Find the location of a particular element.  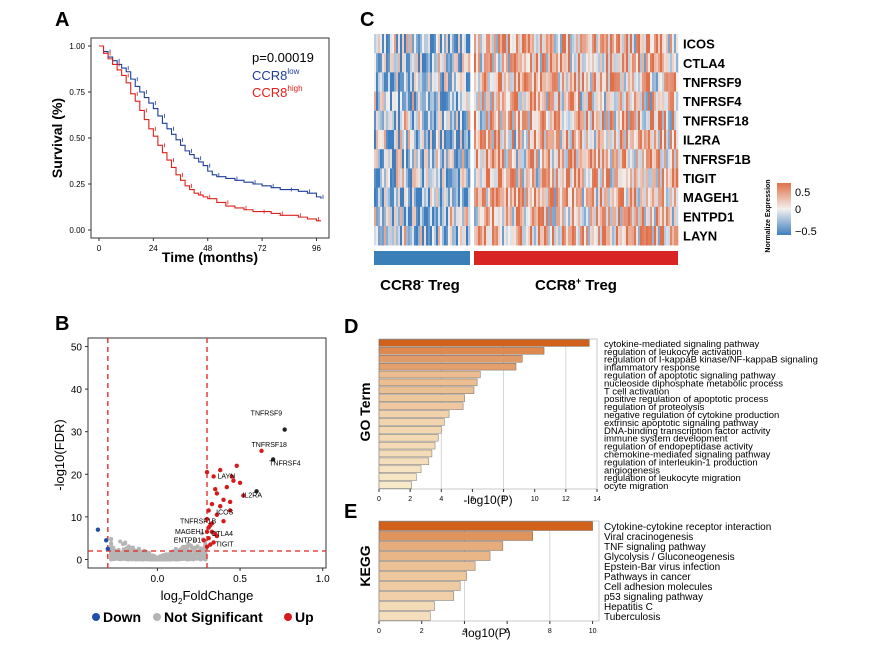

volcano-ns-points is located at coordinates (158, 546).